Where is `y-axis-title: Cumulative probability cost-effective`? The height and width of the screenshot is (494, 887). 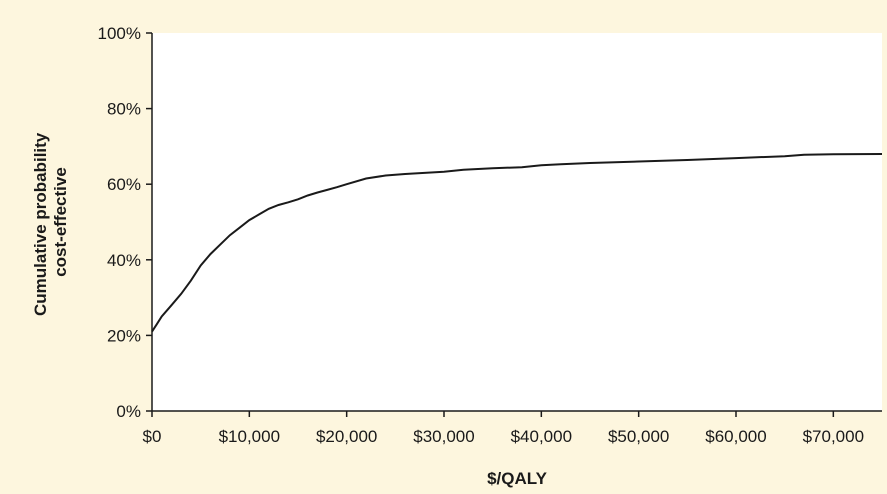
y-axis-title: Cumulative probability cost-effective is located at coordinates (50, 222).